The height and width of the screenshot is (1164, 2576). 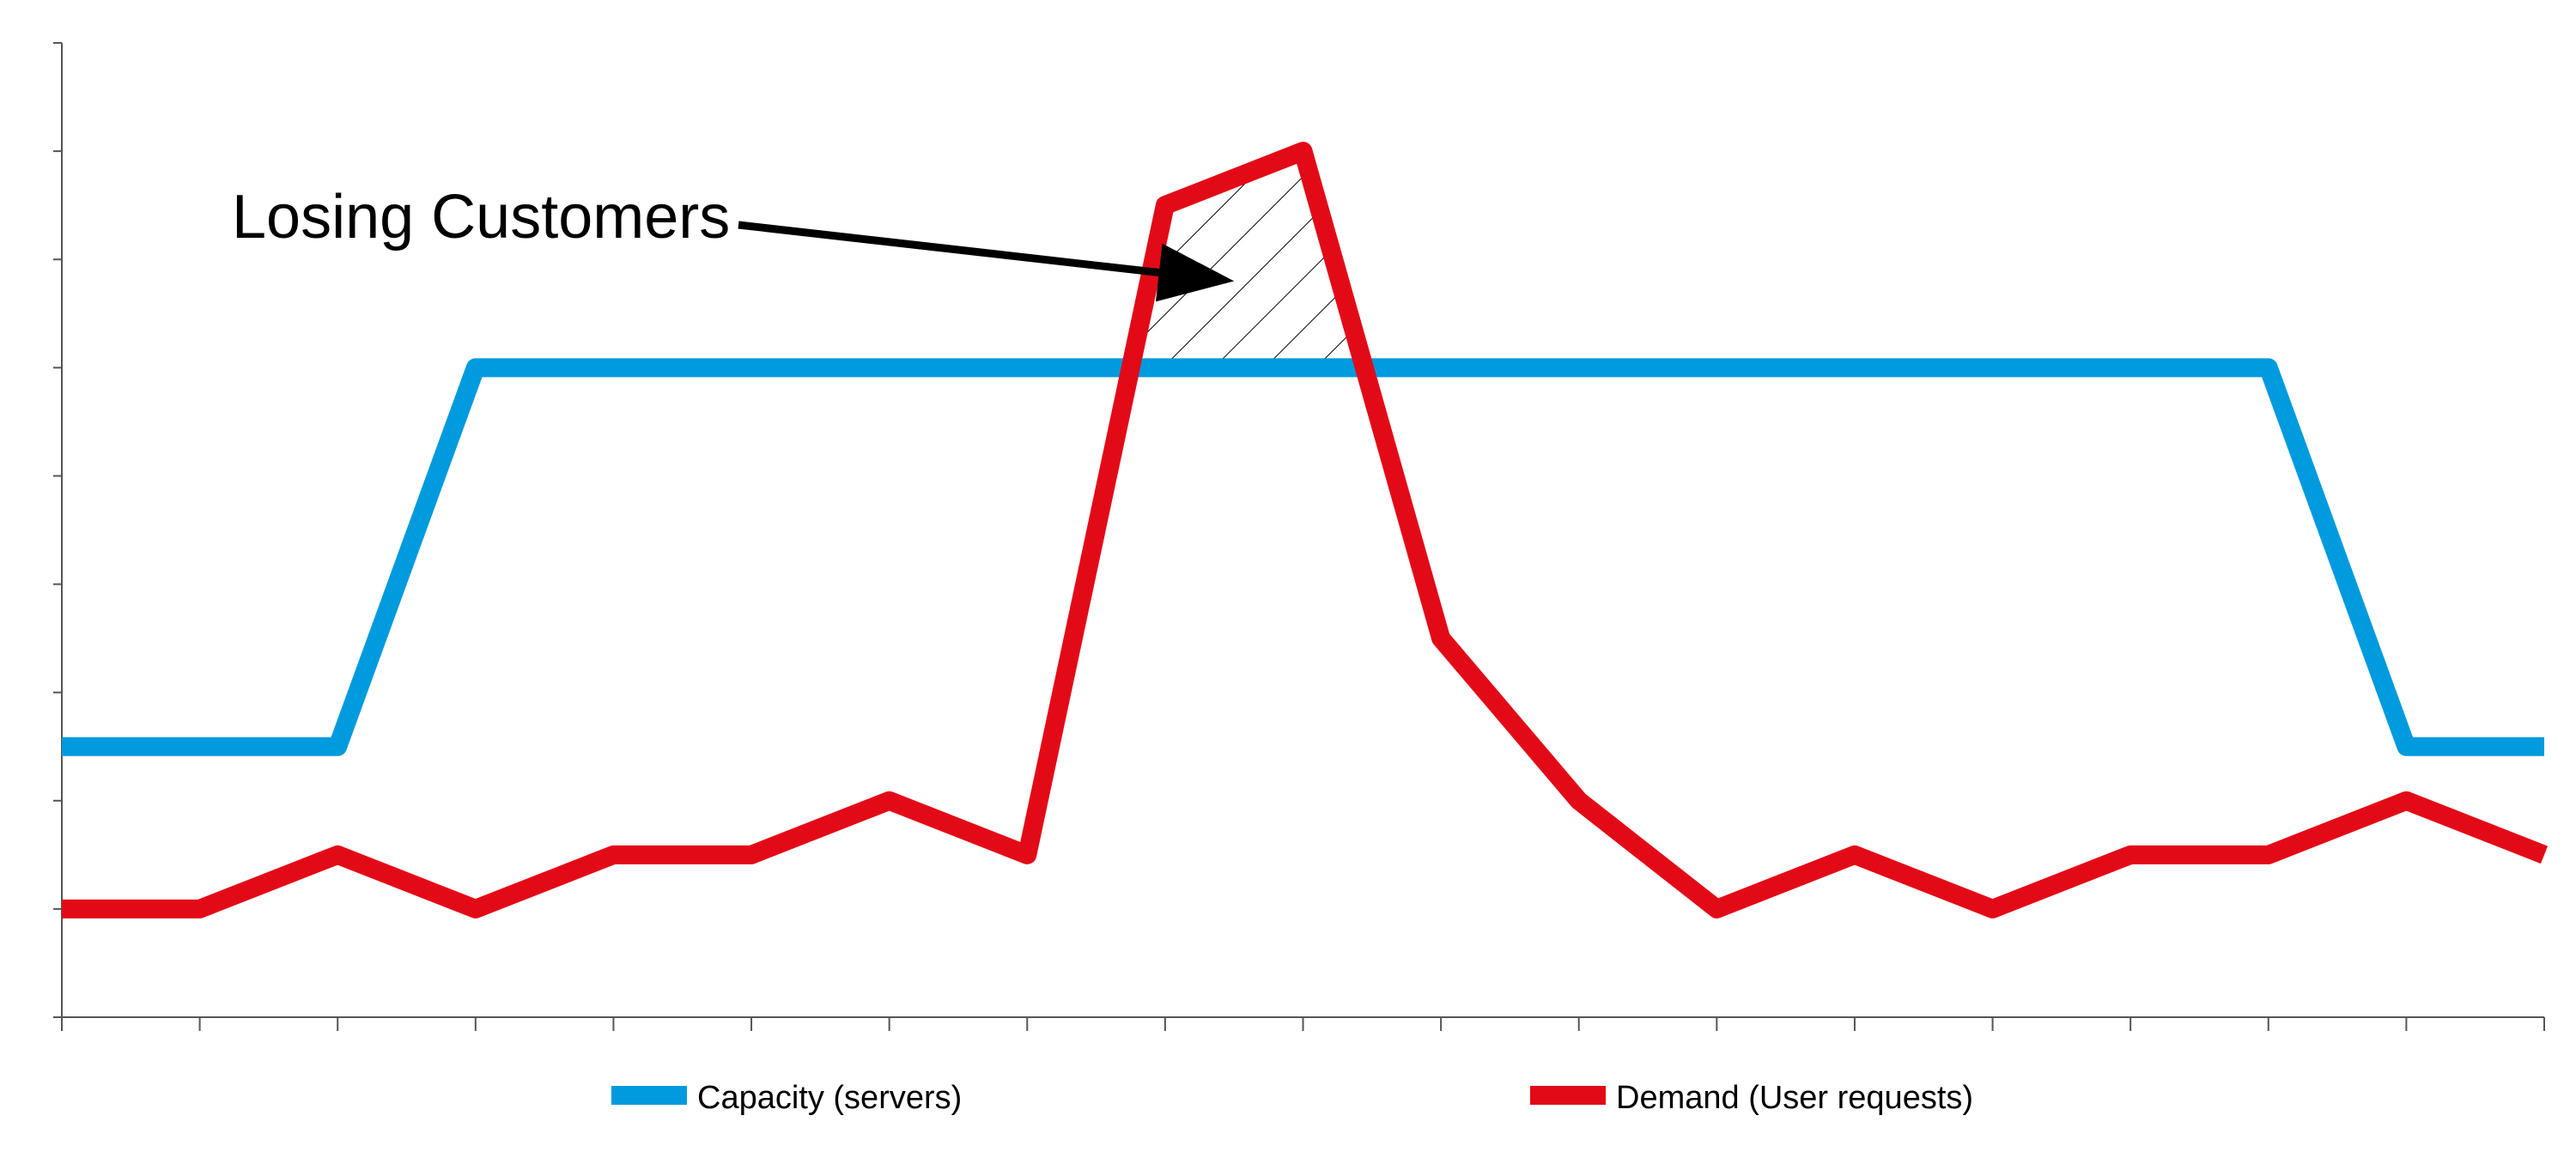 I want to click on legend-label: Capacity (servers), so click(x=830, y=1098).